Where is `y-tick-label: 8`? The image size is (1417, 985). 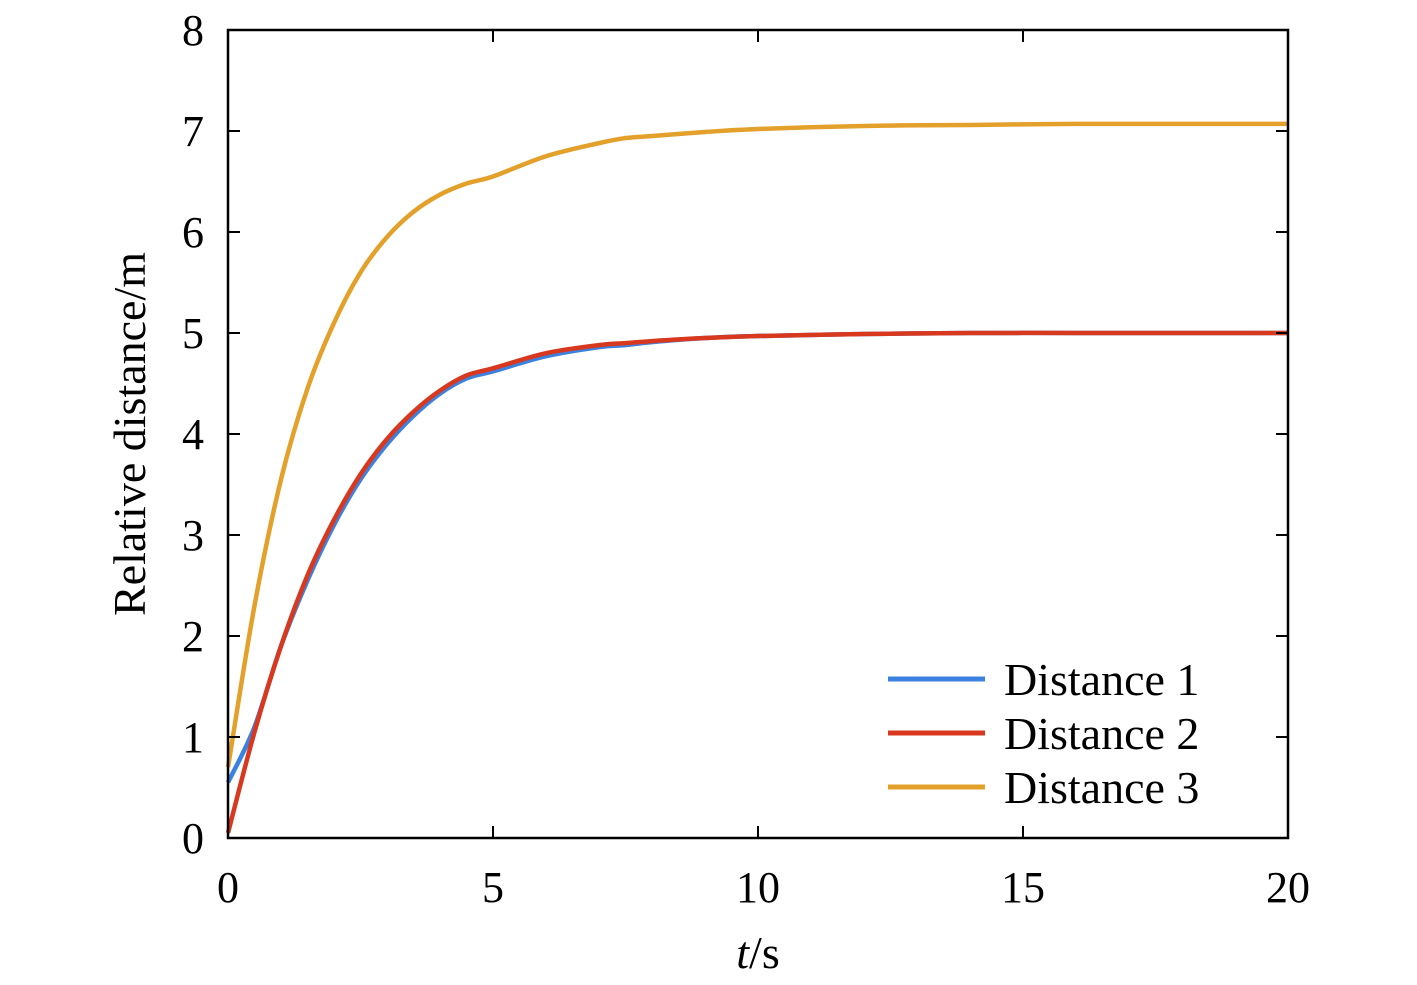 y-tick-label: 8 is located at coordinates (193, 30).